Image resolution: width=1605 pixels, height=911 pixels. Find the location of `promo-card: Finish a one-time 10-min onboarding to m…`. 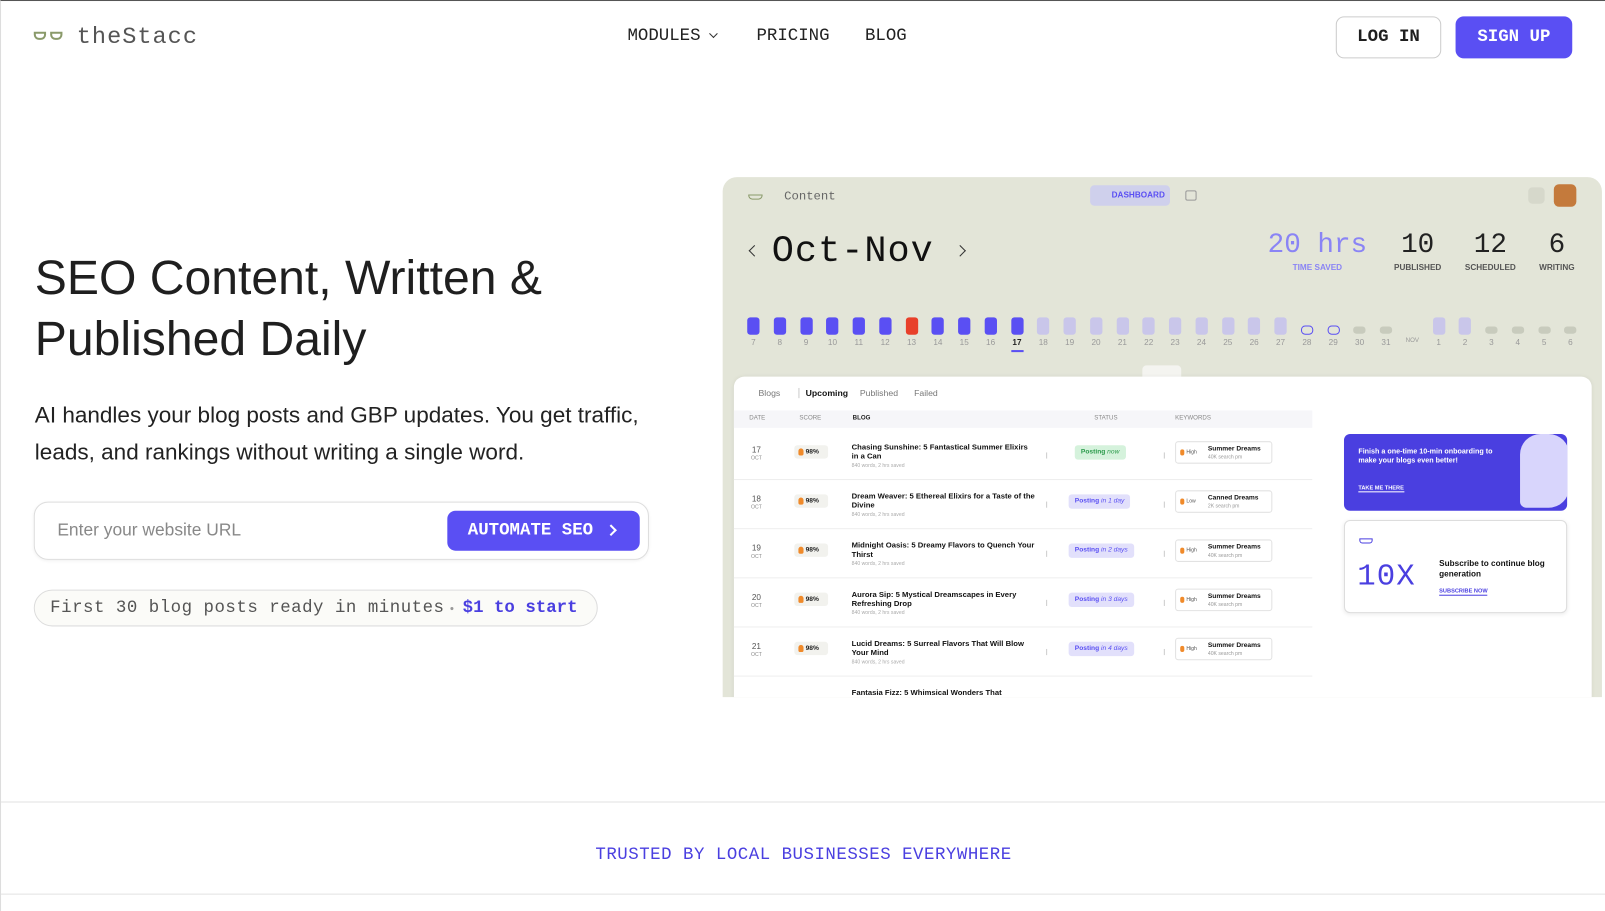

promo-card: Finish a one-time 10-min onboarding to m… is located at coordinates (1455, 472).